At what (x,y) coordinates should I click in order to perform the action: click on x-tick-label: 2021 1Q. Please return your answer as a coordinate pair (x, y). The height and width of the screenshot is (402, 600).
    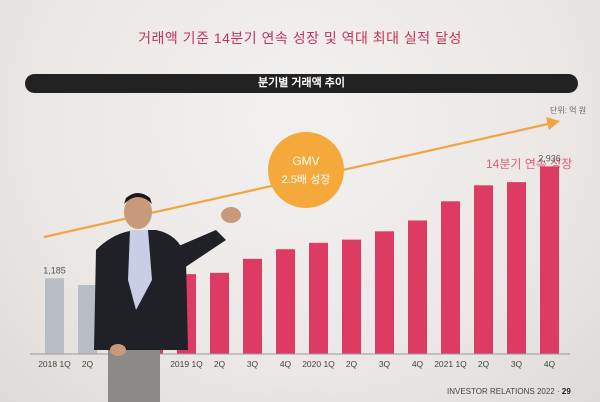
    Looking at the image, I should click on (450, 364).